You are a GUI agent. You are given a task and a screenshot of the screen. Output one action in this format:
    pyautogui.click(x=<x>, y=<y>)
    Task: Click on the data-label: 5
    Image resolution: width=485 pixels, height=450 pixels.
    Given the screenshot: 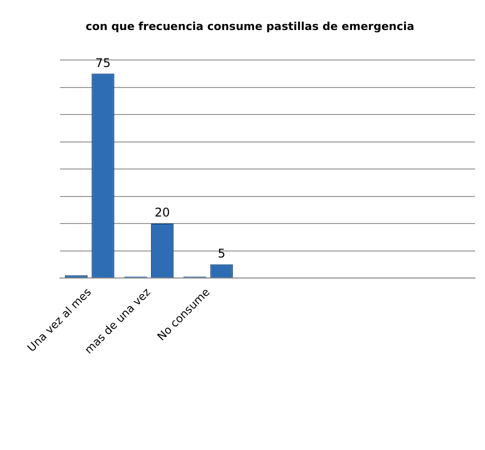 What is the action you would take?
    pyautogui.click(x=222, y=253)
    